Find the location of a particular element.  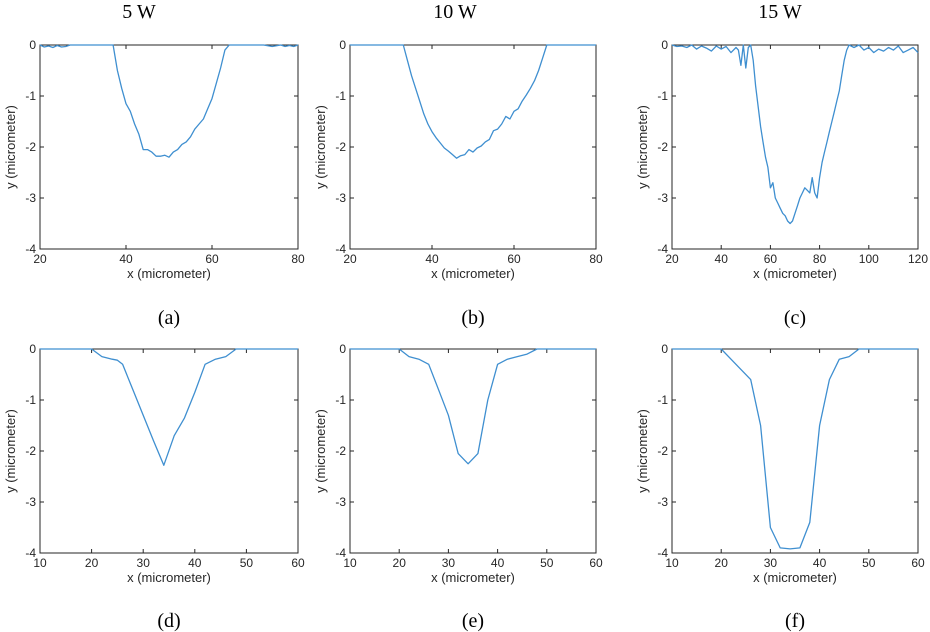

panel-label: (b) is located at coordinates (472, 318).